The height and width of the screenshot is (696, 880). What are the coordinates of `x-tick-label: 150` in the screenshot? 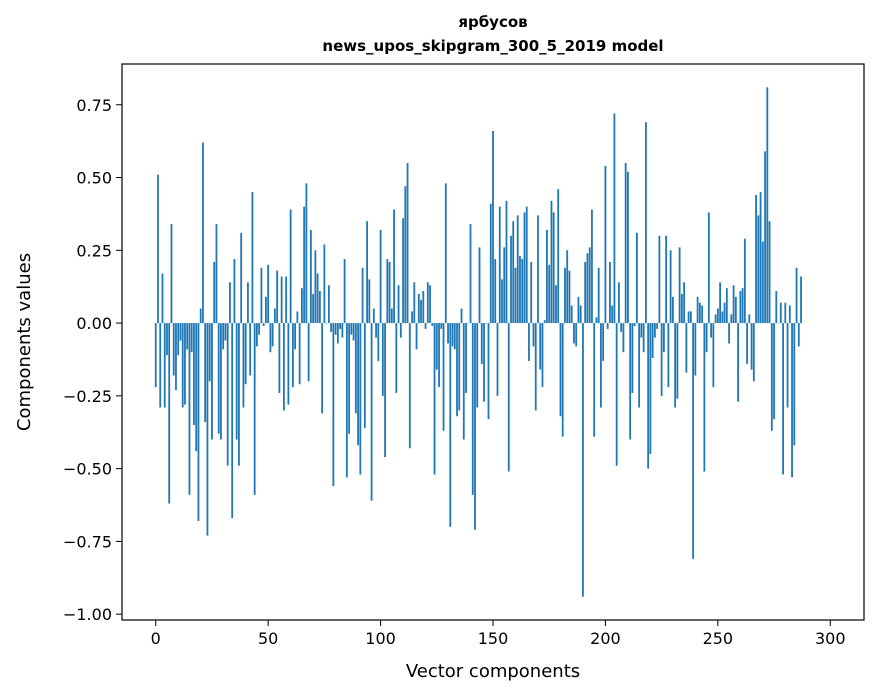 It's located at (493, 638).